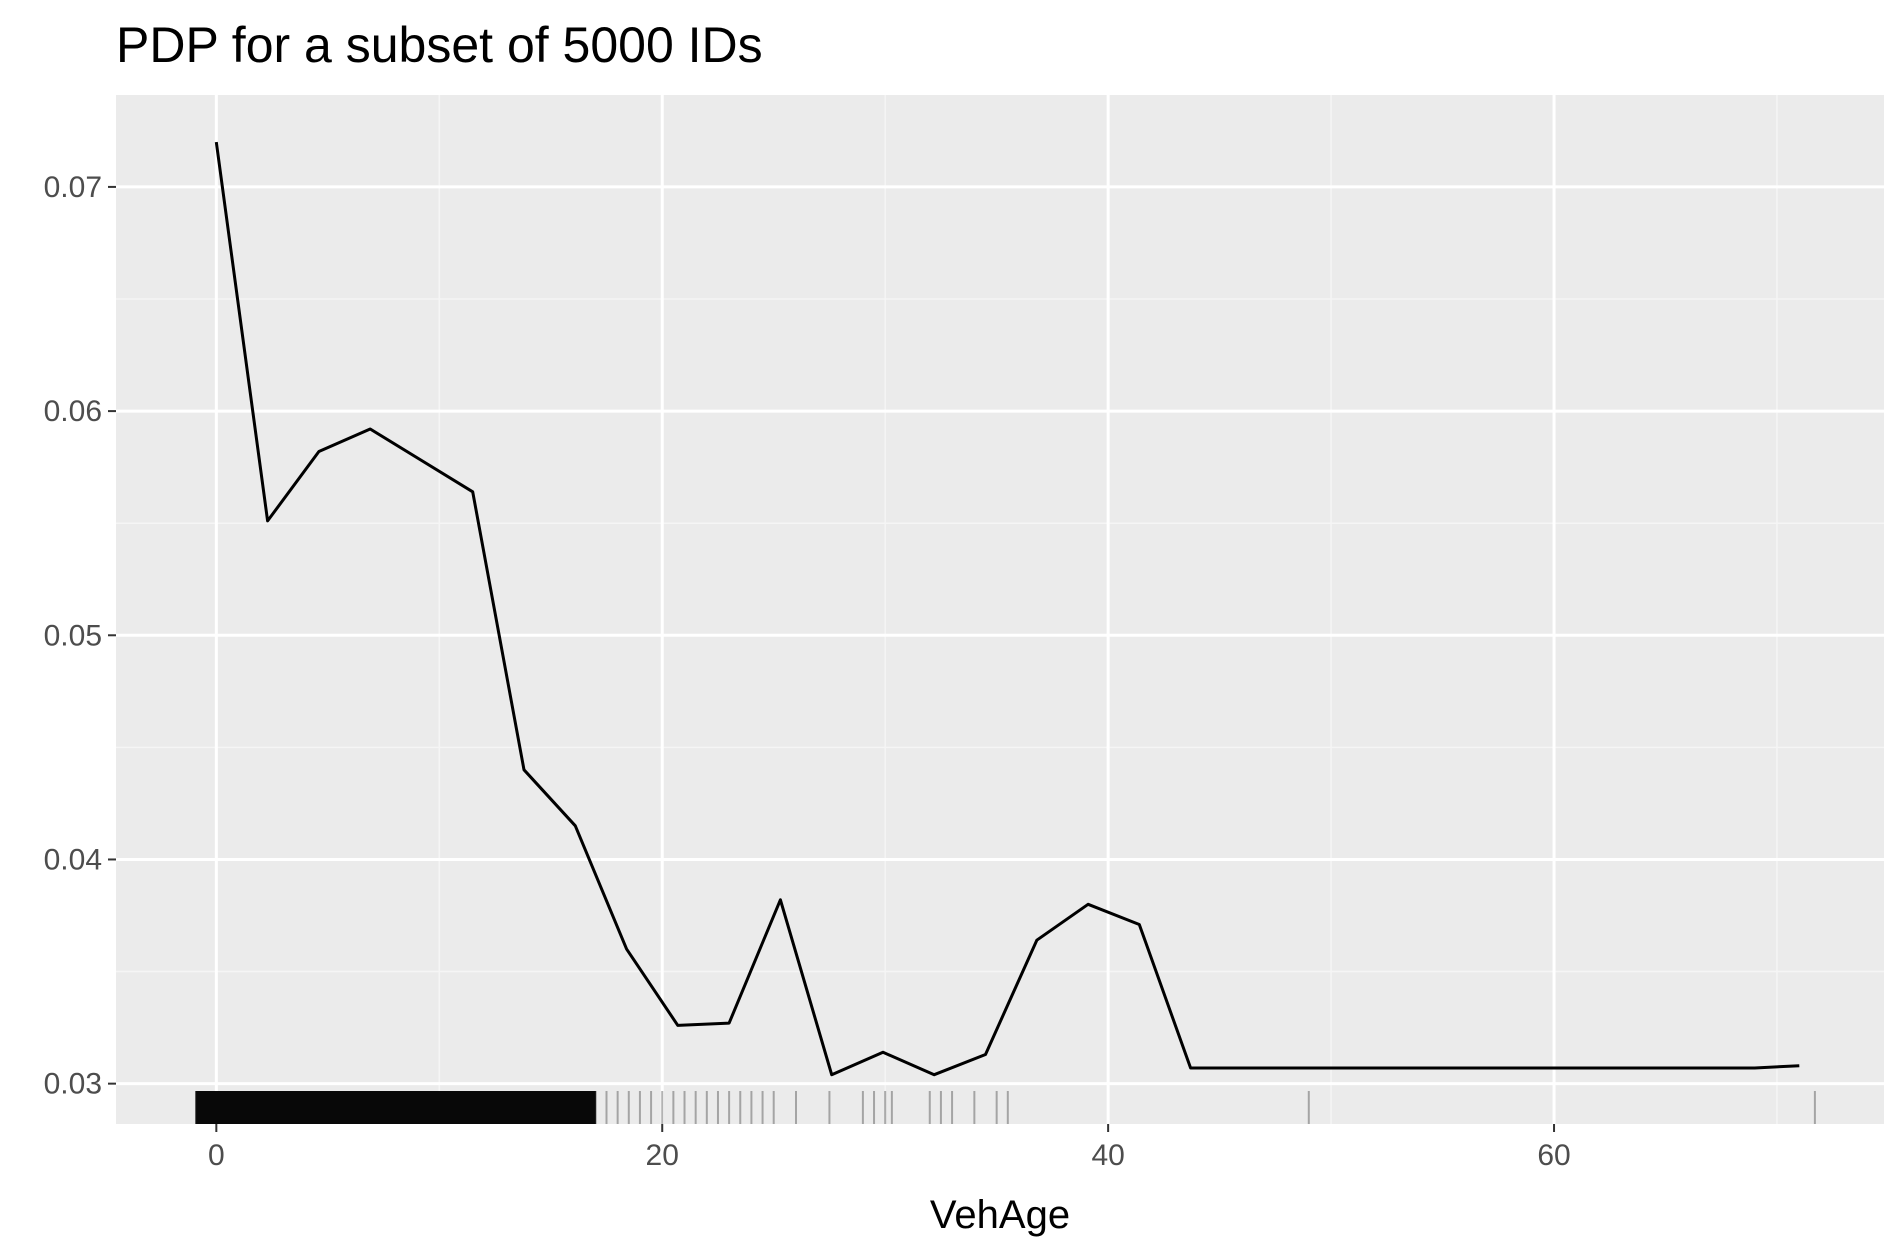  I want to click on x-tick-label: 40, so click(1107, 1155).